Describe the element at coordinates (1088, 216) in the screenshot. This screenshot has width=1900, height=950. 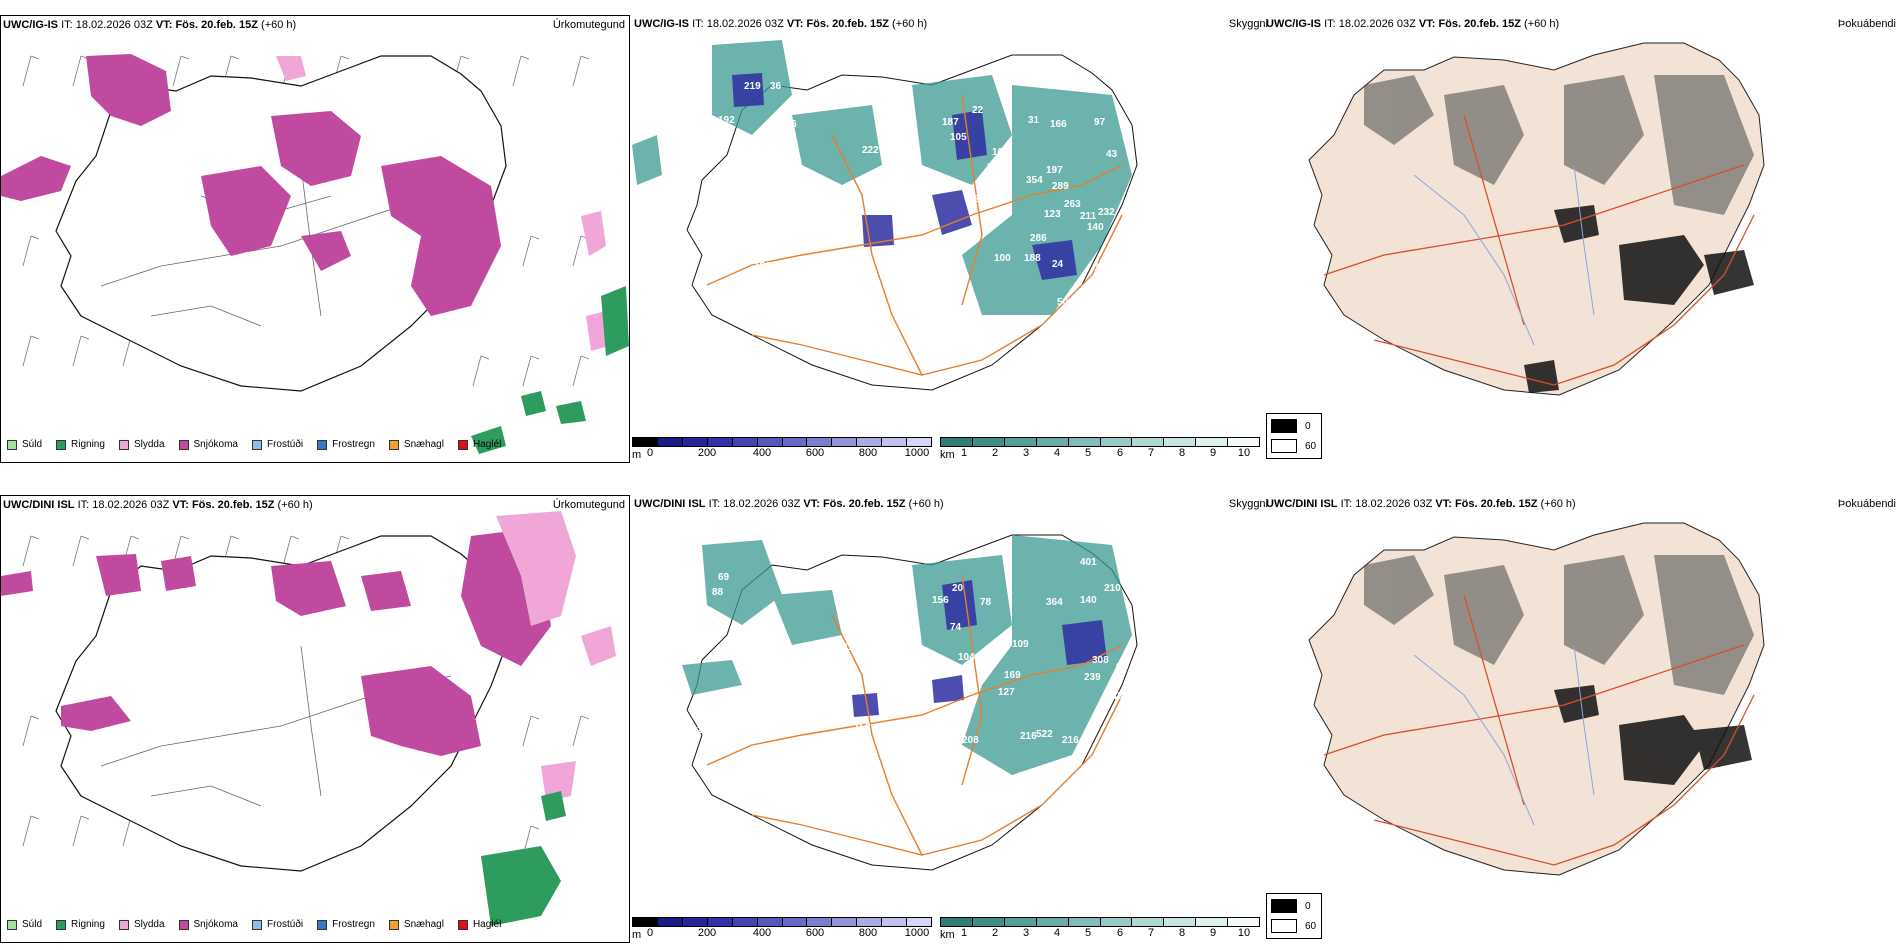
I see `cloud-label: 211` at that location.